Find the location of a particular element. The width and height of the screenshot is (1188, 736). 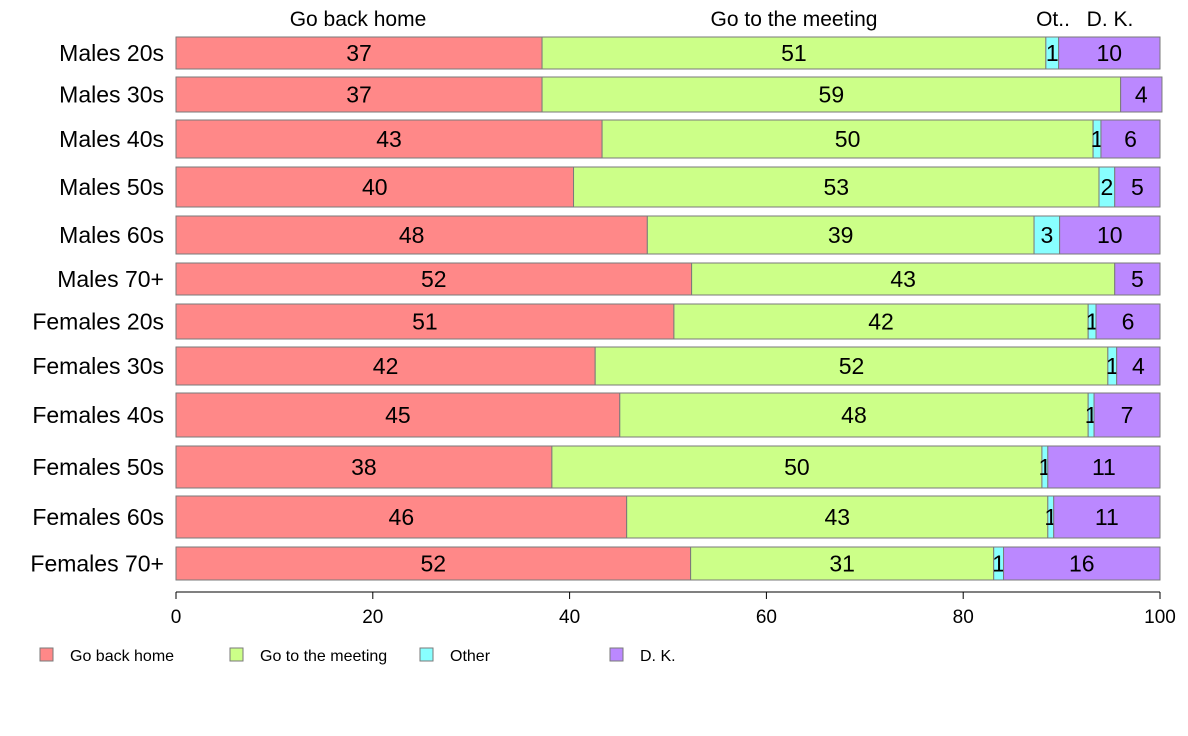

bar-row: 38 50 1 11 is located at coordinates (668, 467).